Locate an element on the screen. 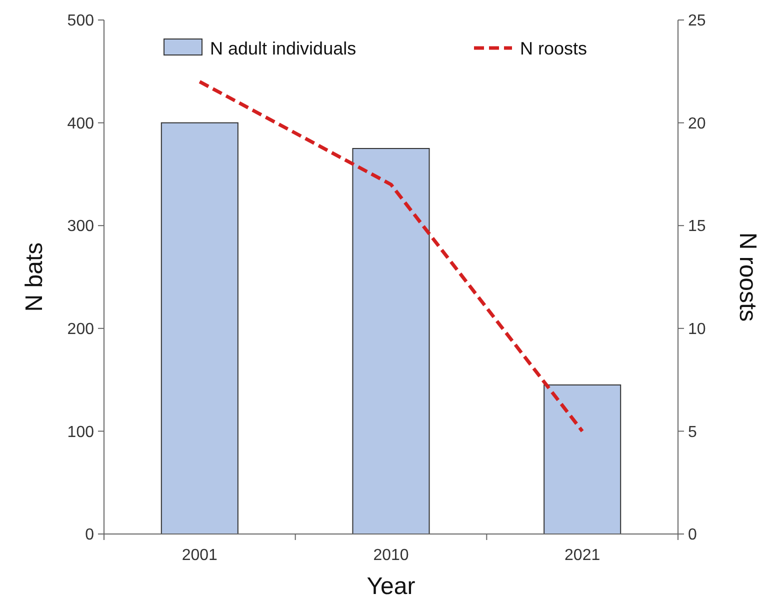  y2-axis-title: N roosts is located at coordinates (747, 277).